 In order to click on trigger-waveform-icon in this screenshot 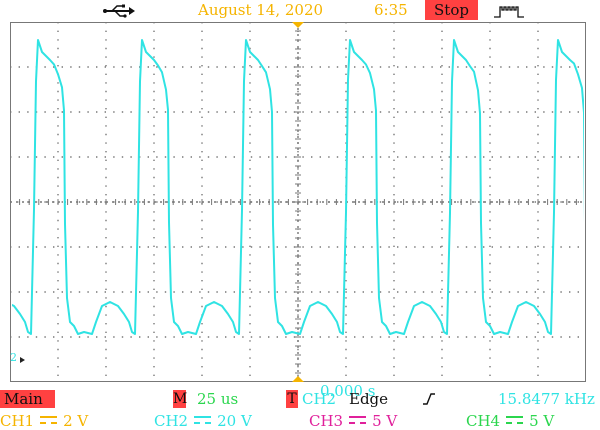, I will do `click(509, 12)`.